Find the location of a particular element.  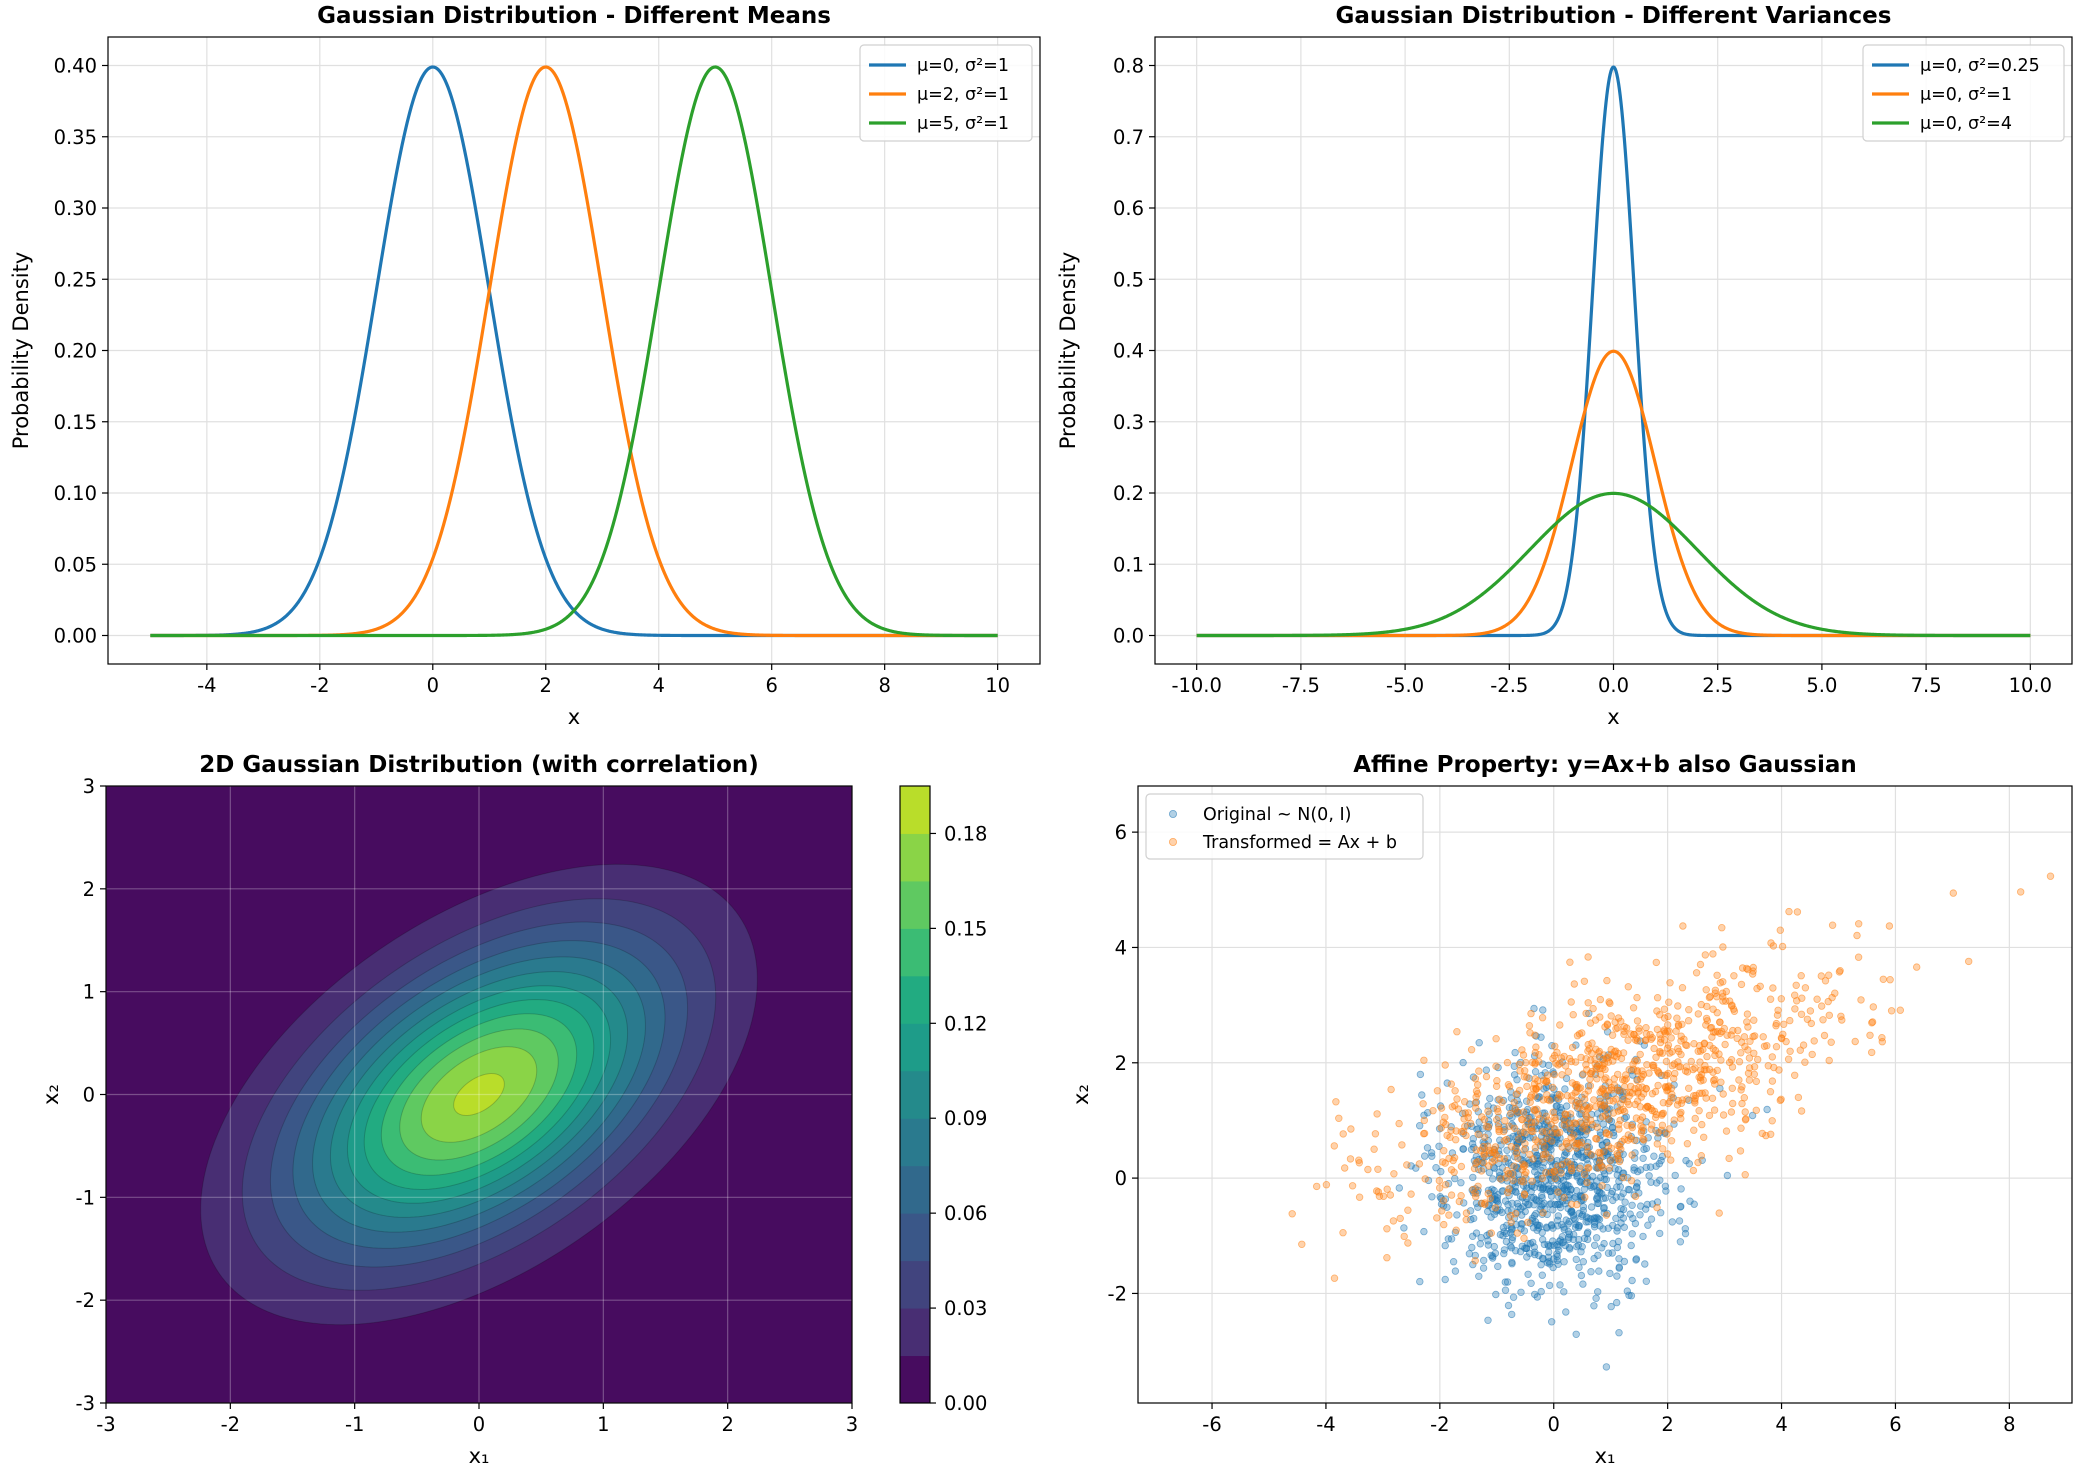

x-tick-label: 8 is located at coordinates (2009, 1424).